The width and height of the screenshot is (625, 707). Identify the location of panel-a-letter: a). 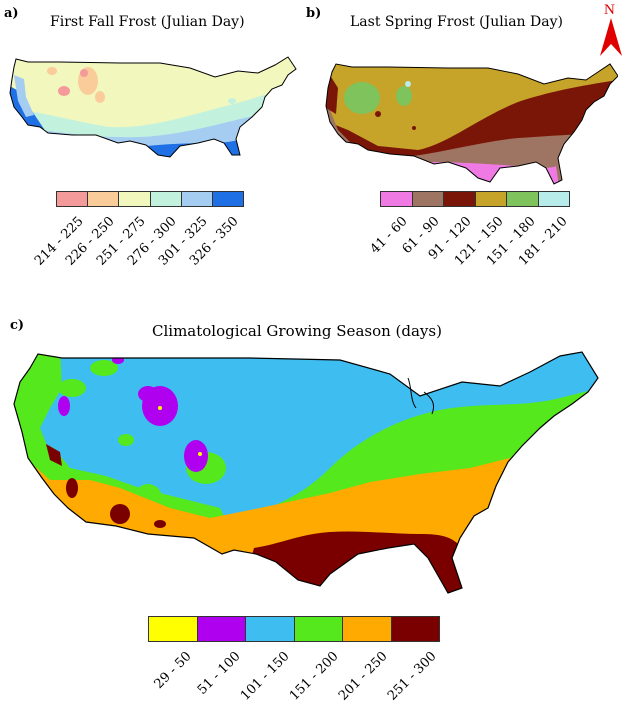
(11, 13).